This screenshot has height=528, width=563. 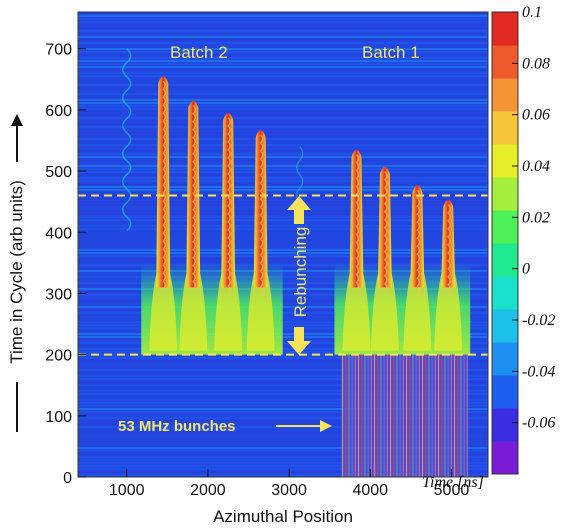 I want to click on batch1-label: Batch 1, so click(x=391, y=52).